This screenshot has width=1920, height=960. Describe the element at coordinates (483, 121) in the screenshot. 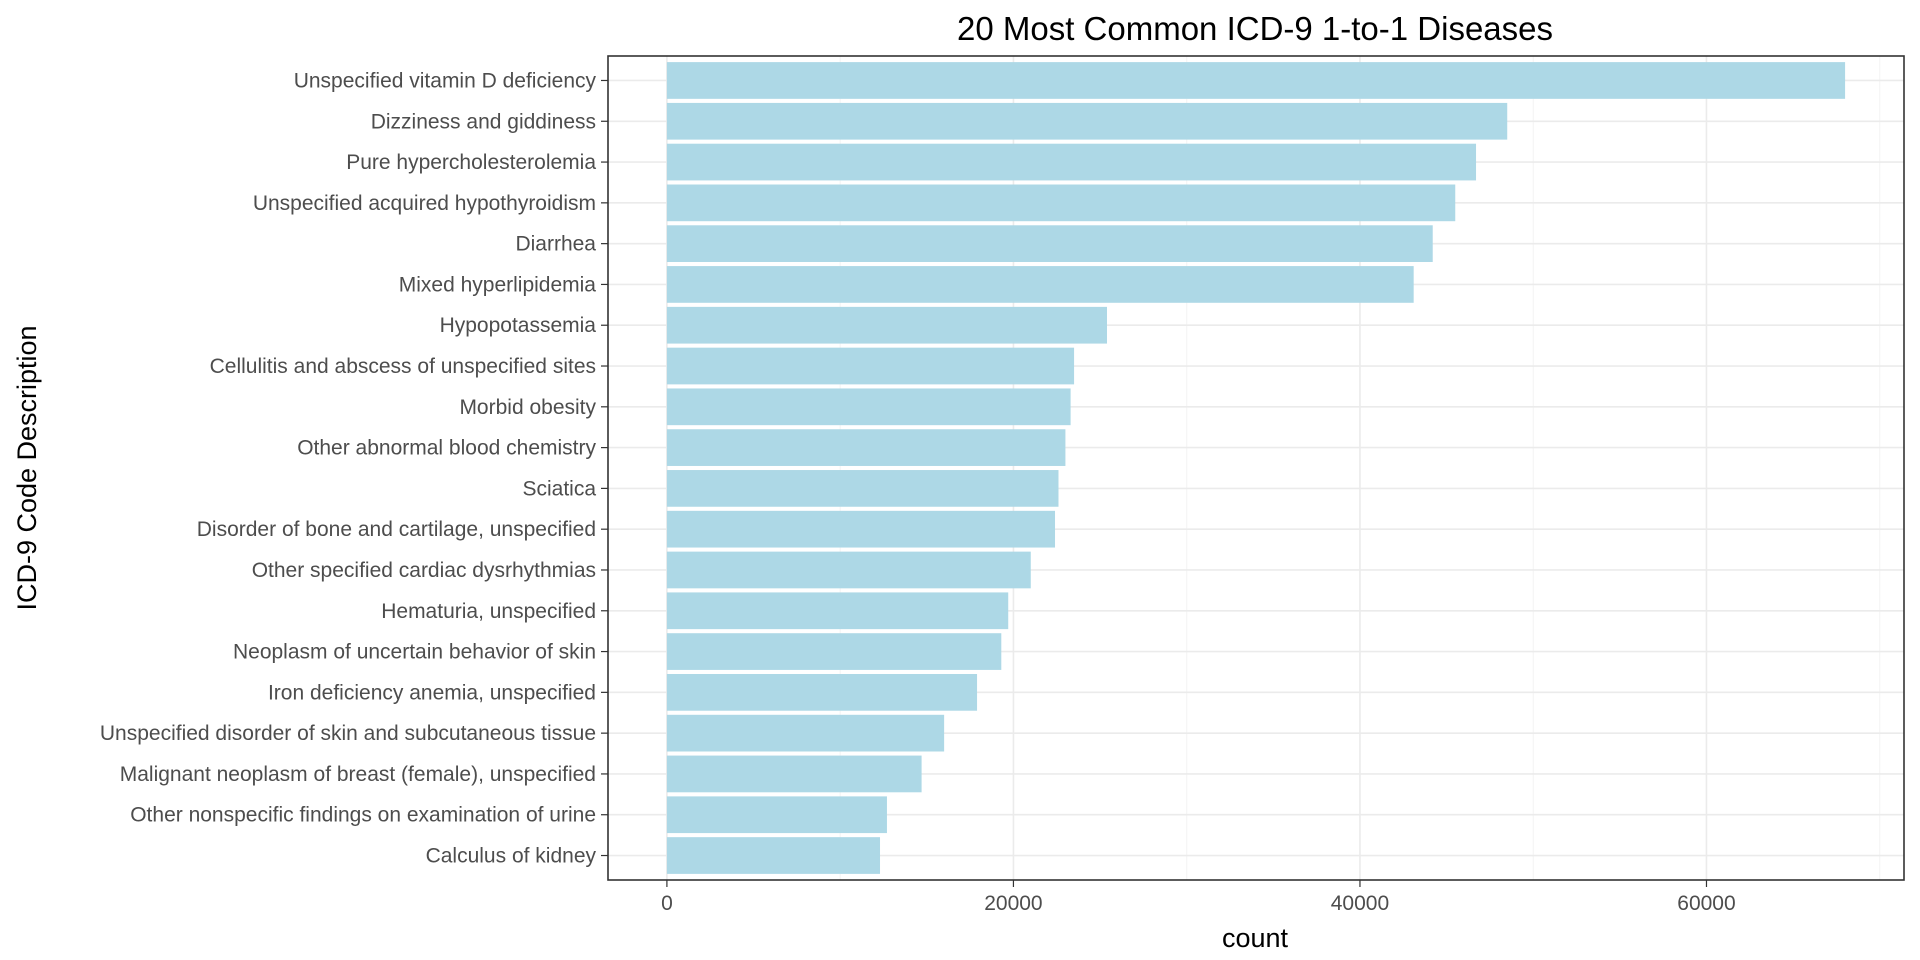

I see `y-tick-label: Dizziness and giddiness` at that location.